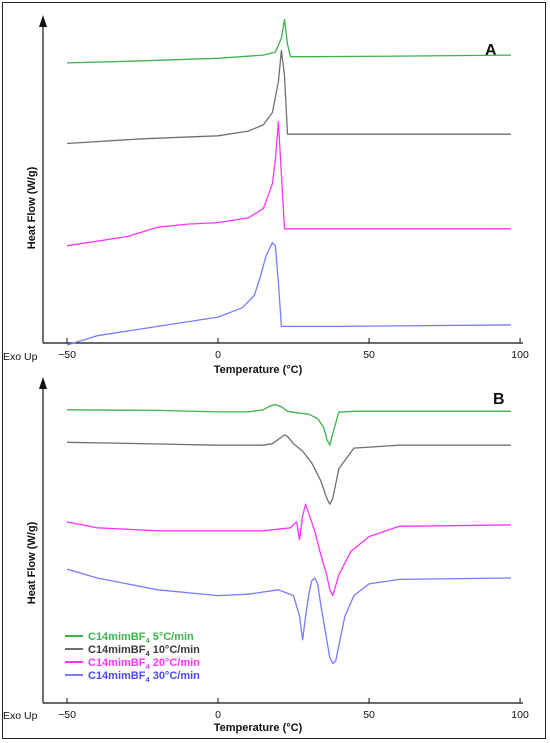 The height and width of the screenshot is (743, 550). Describe the element at coordinates (141, 638) in the screenshot. I see `legend-label: C14mimBF4 5°C/min` at that location.